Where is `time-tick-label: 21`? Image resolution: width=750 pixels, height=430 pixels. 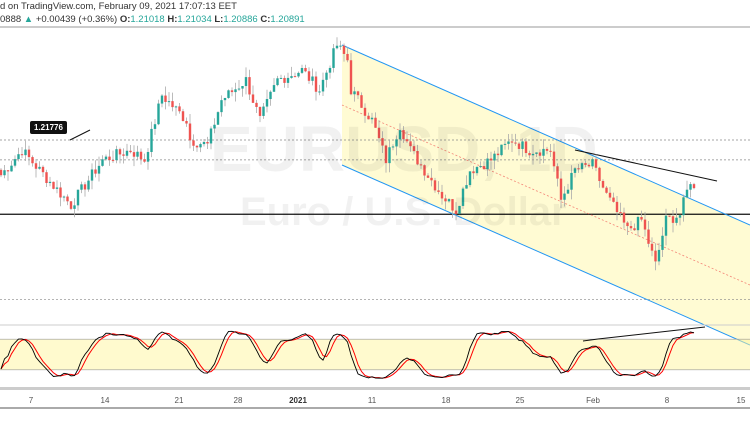 time-tick-label: 21 is located at coordinates (179, 400).